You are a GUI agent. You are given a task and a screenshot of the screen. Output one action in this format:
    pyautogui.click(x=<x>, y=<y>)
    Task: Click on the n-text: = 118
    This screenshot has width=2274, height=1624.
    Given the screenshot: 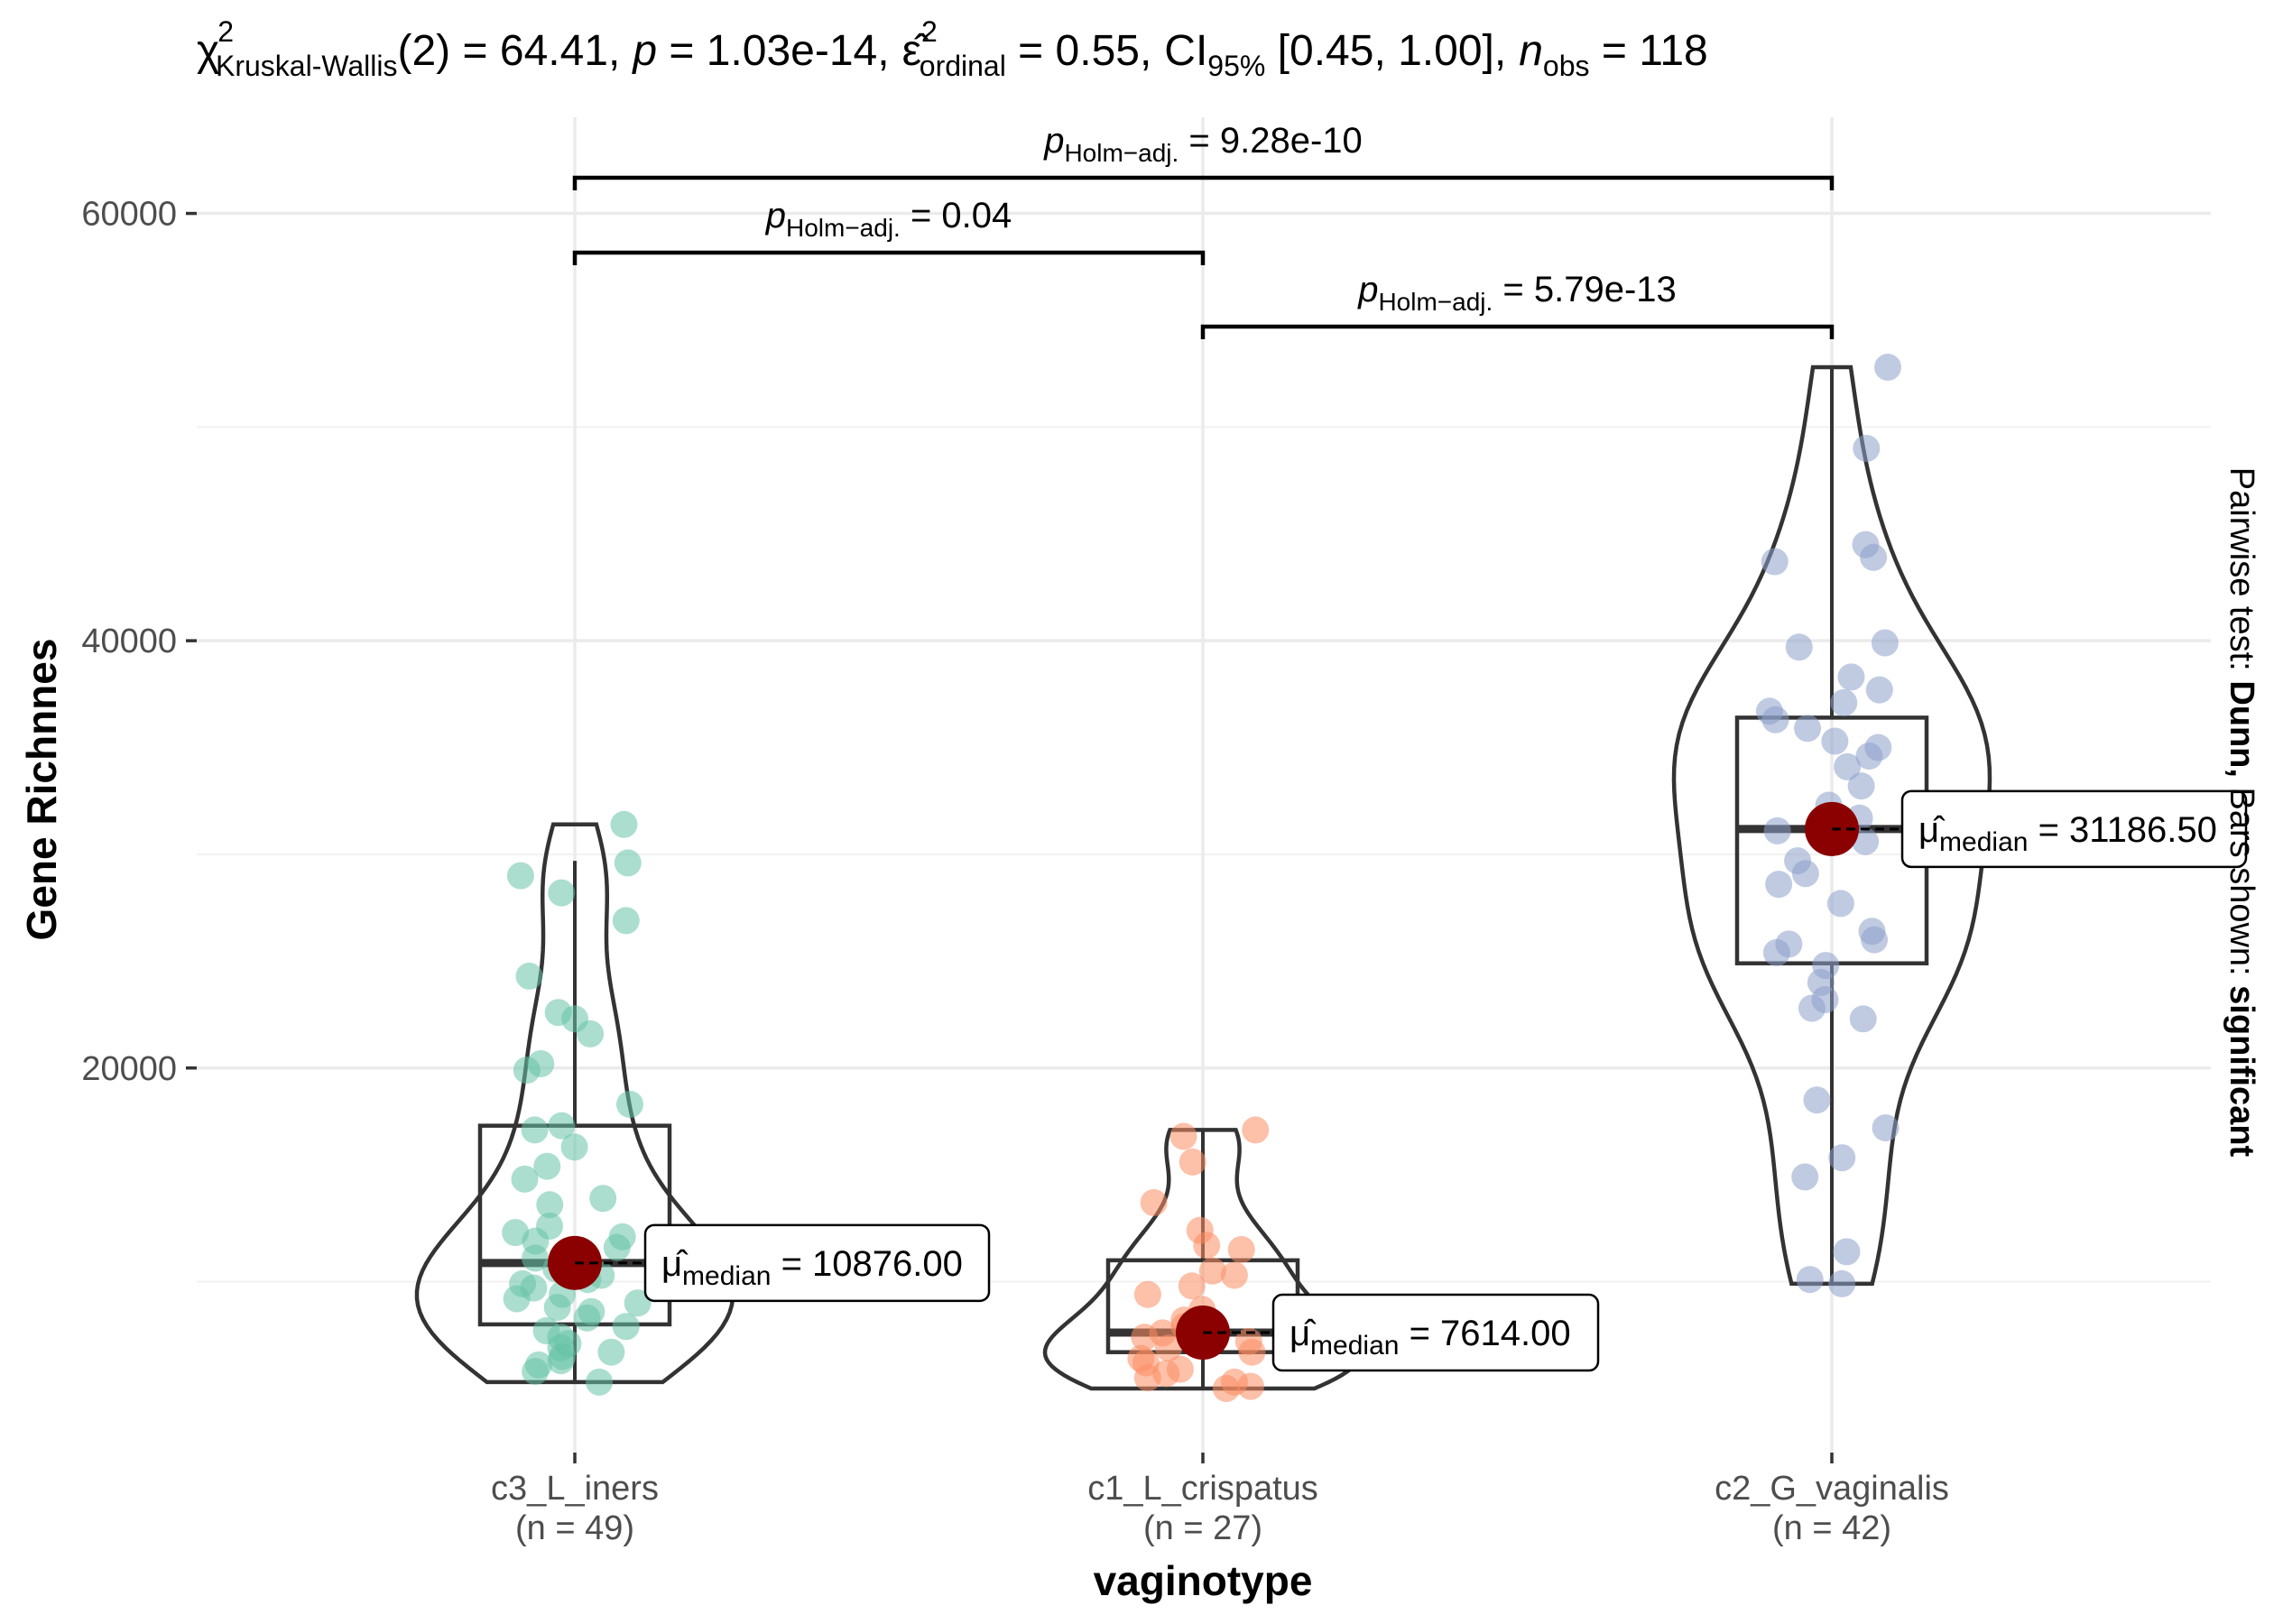 What is the action you would take?
    pyautogui.click(x=1649, y=51)
    